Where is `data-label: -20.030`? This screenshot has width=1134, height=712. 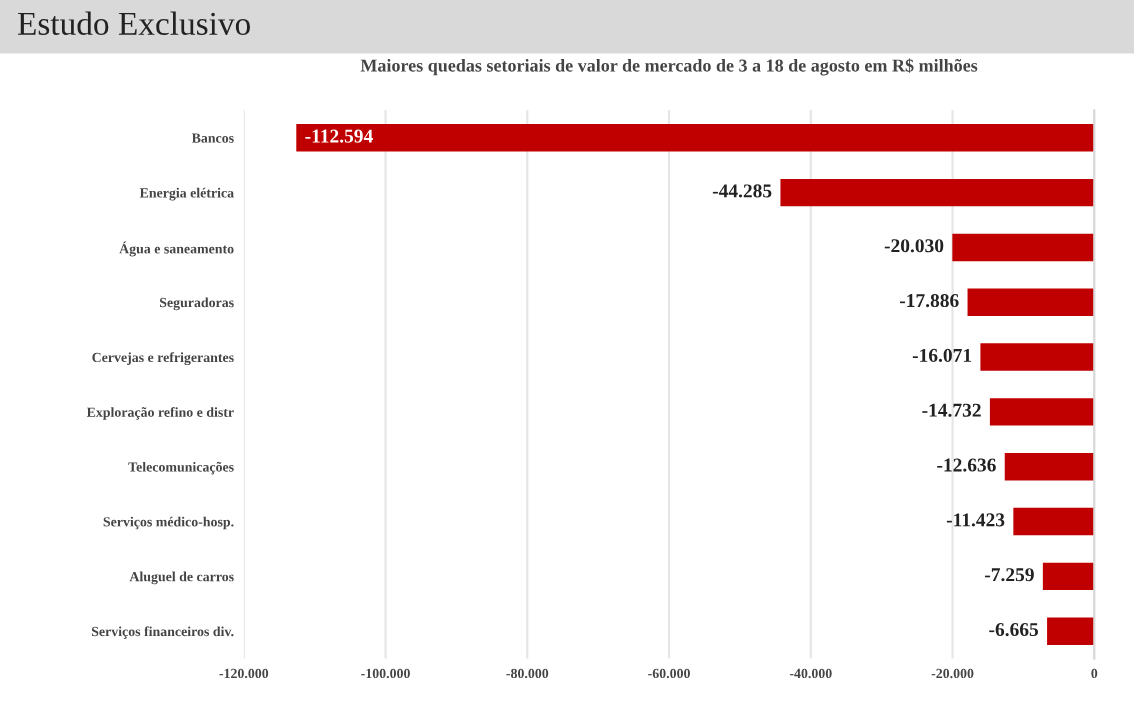
data-label: -20.030 is located at coordinates (914, 246).